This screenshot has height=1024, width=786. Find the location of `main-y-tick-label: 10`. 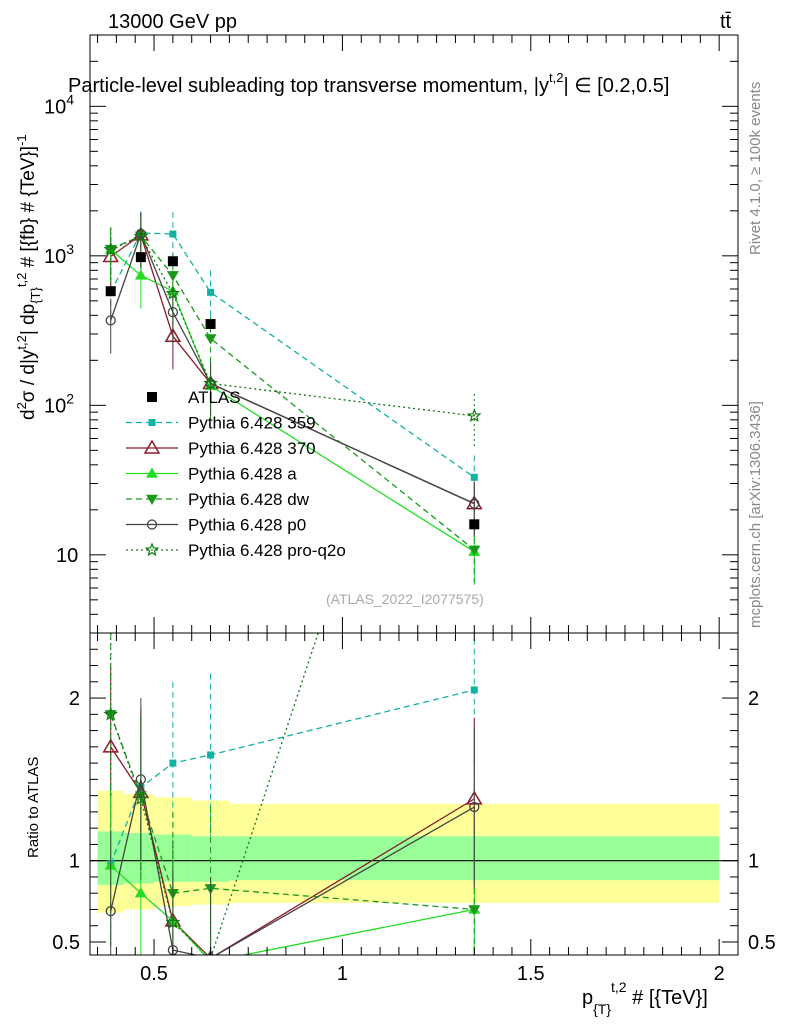

main-y-tick-label: 10 is located at coordinates (67, 556).